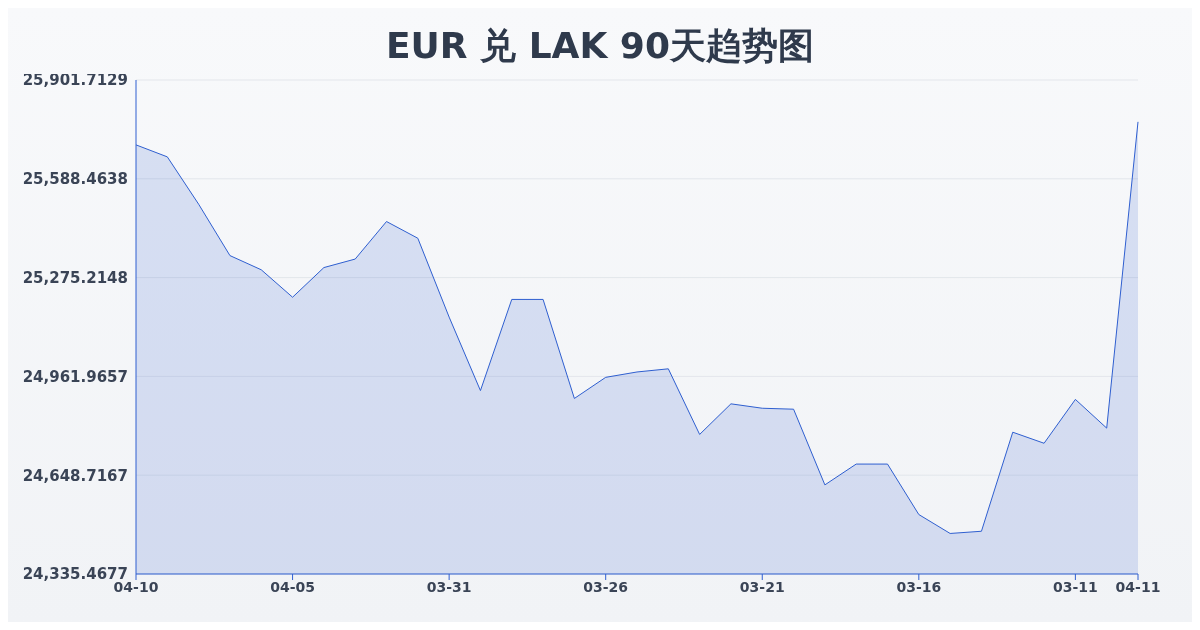  I want to click on x-tick-label: 04-05, so click(292, 586).